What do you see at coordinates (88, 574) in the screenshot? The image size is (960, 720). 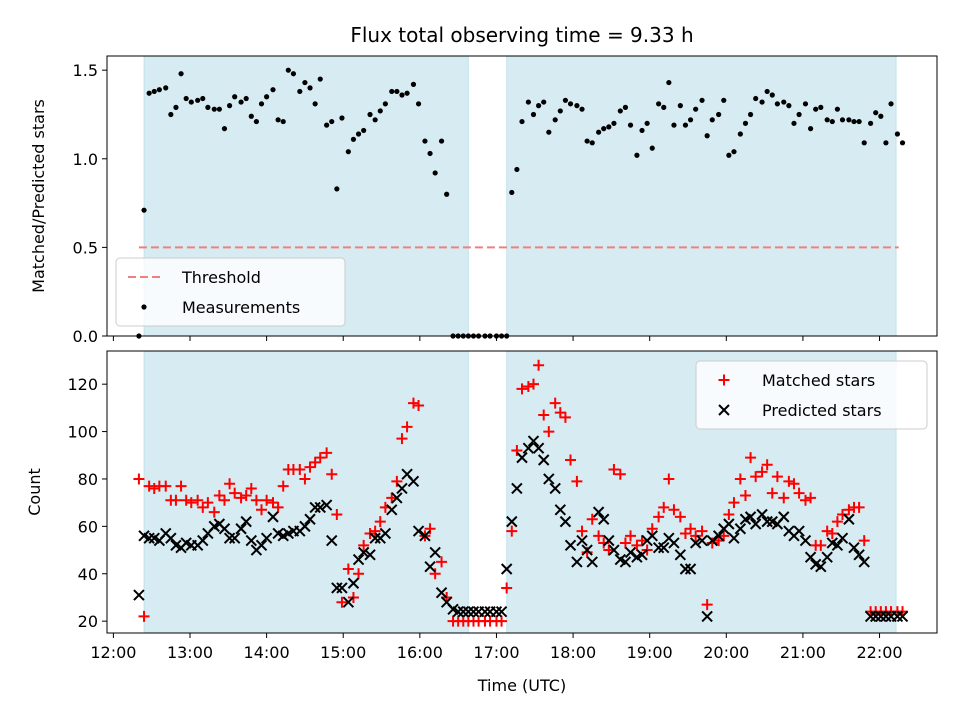 I see `y-tick-label: 40` at bounding box center [88, 574].